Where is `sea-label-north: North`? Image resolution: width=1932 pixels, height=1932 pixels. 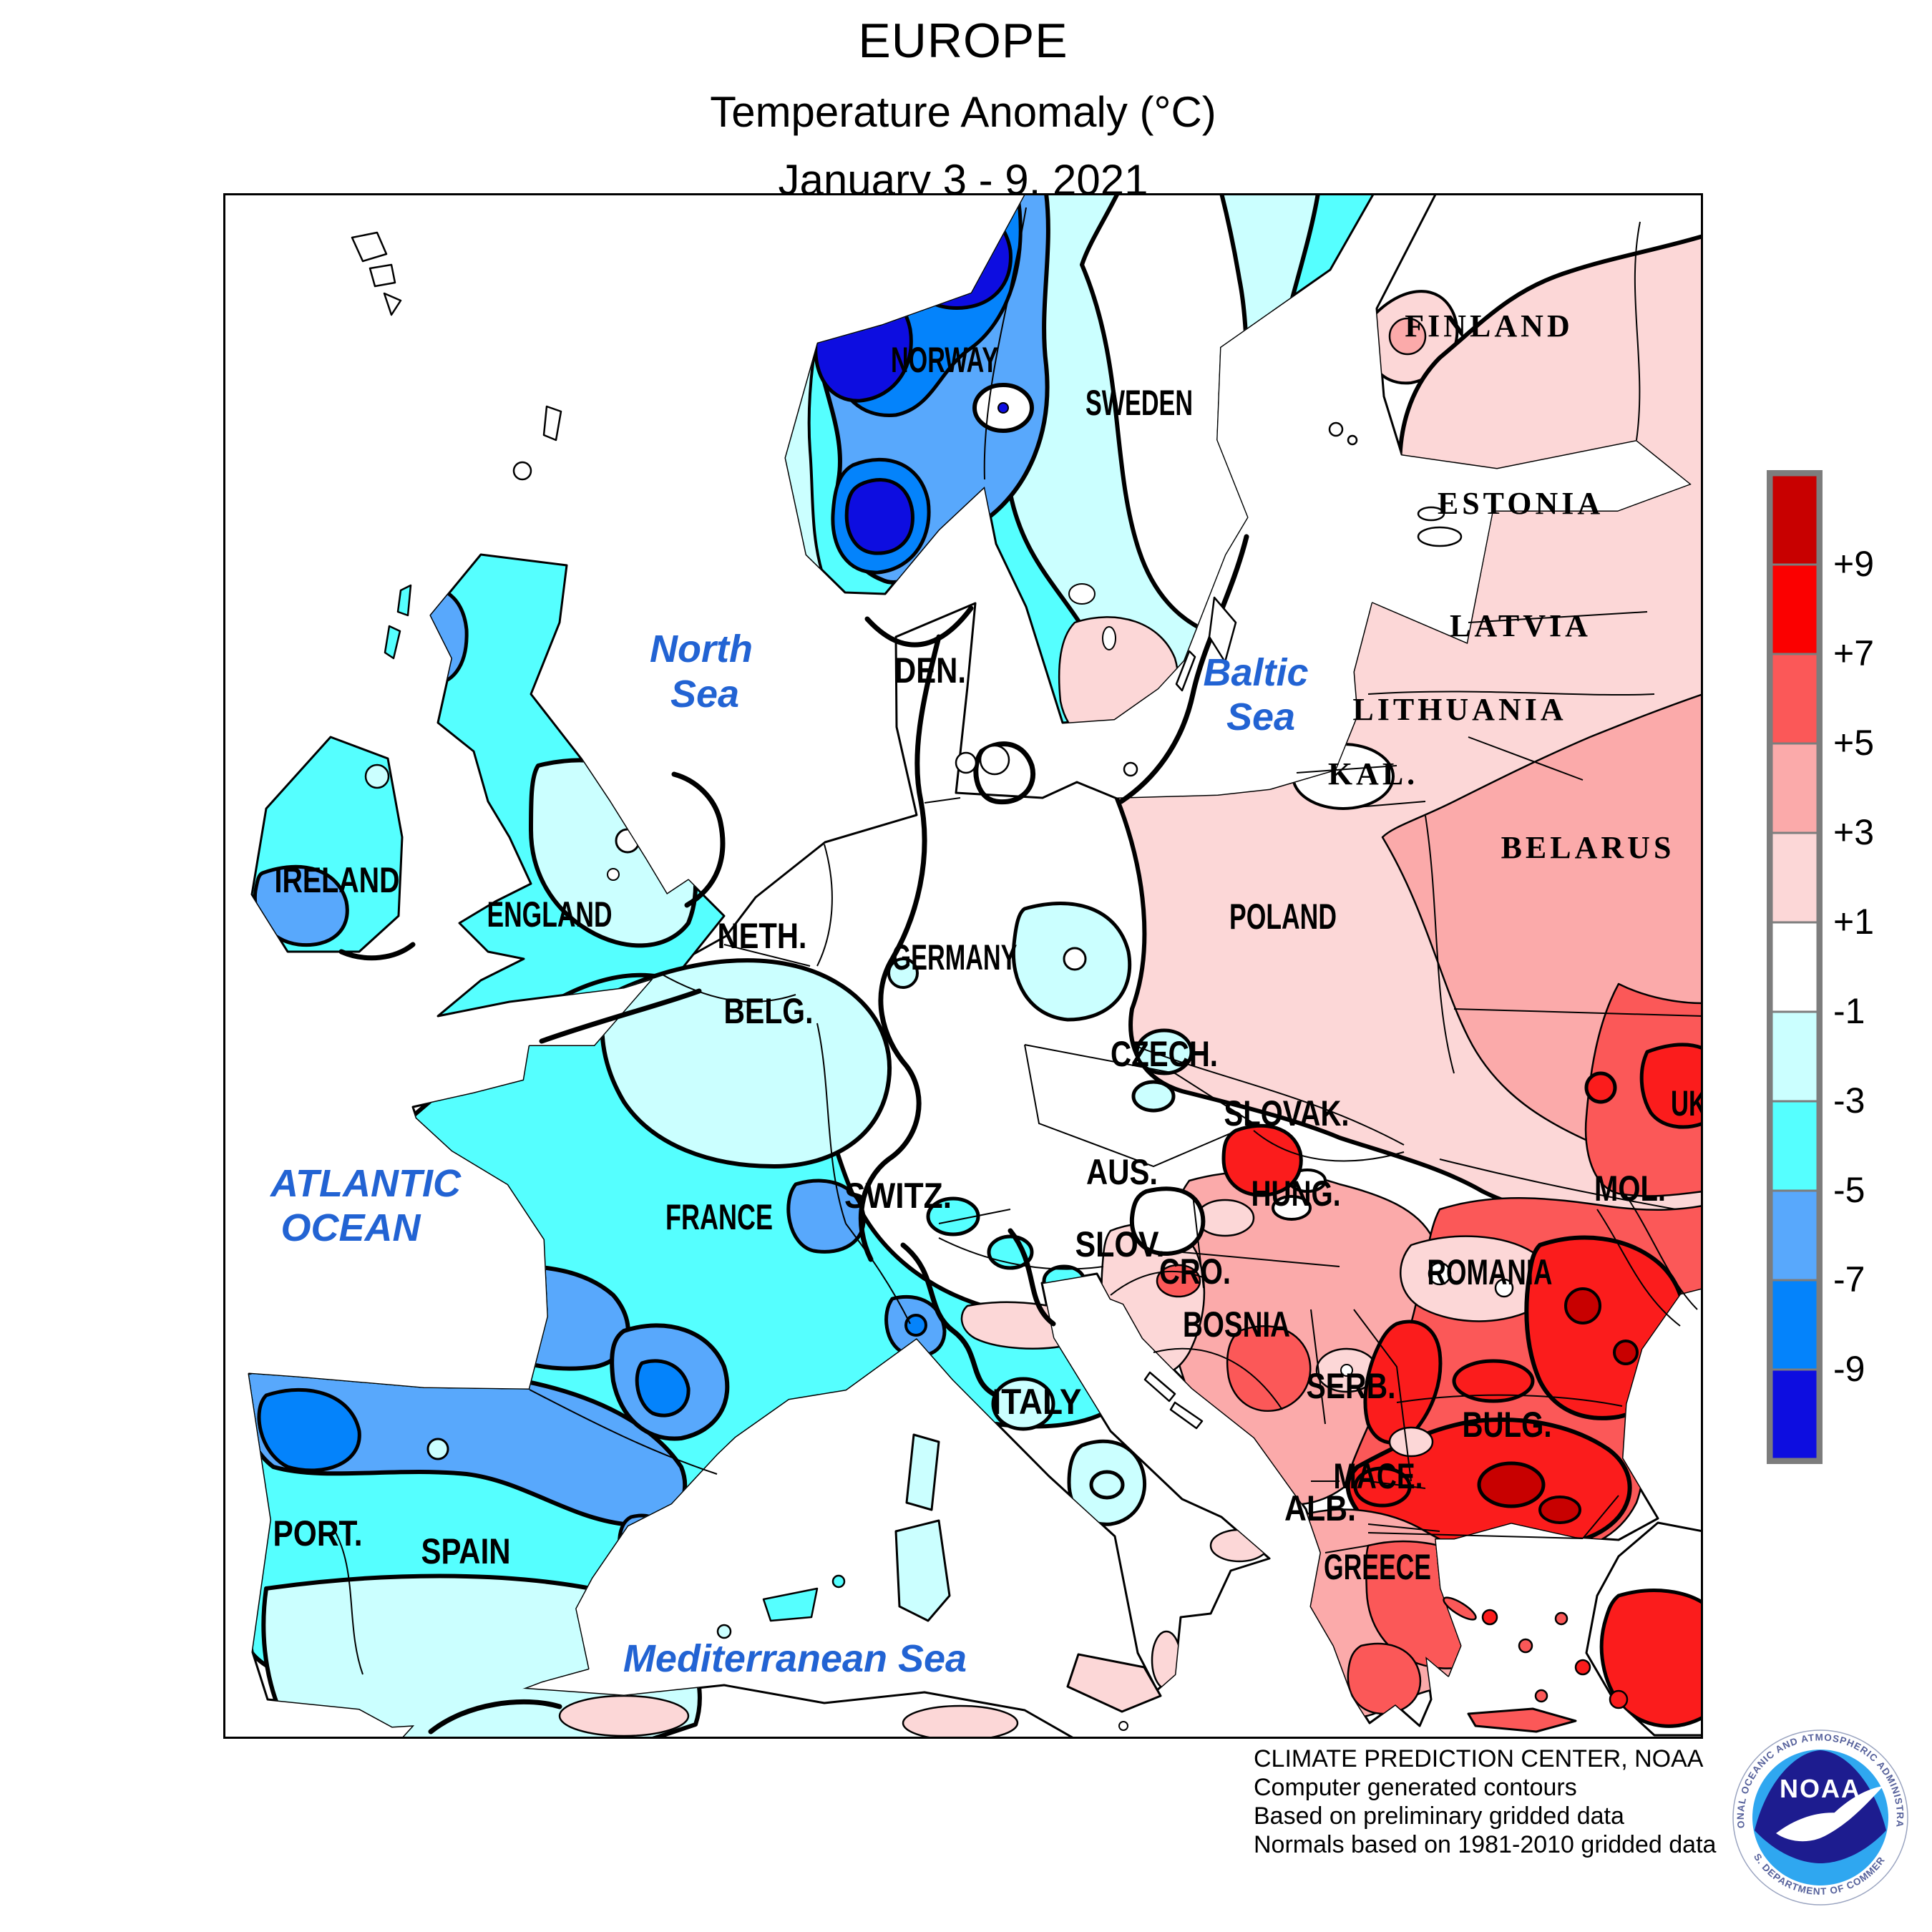
sea-label-north: North is located at coordinates (701, 649).